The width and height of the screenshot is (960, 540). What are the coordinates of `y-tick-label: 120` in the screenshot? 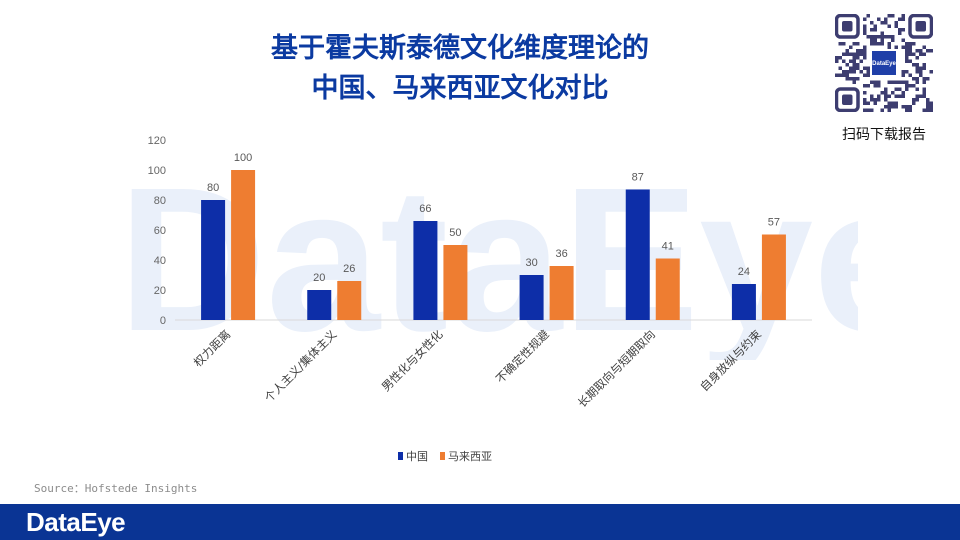 It's located at (157, 141).